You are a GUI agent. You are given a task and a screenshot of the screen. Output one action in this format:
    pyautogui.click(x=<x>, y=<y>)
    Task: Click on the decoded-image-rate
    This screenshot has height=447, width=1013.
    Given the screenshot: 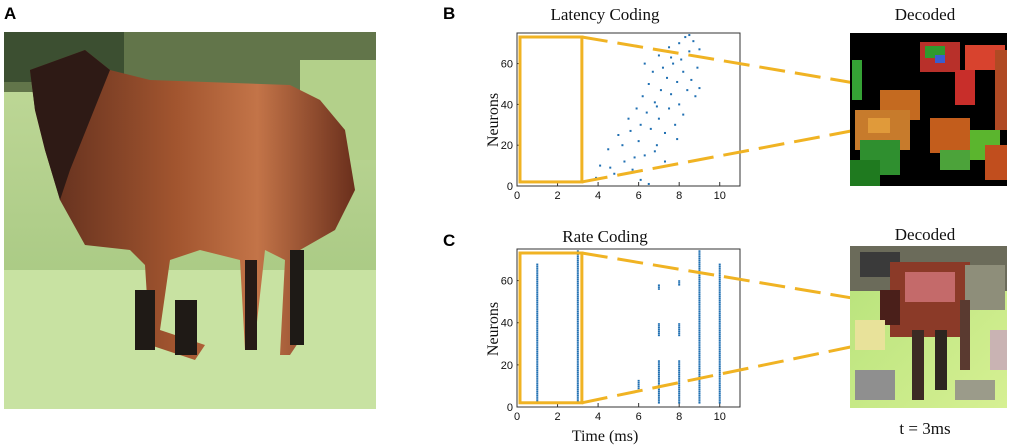 What is the action you would take?
    pyautogui.click(x=928, y=327)
    